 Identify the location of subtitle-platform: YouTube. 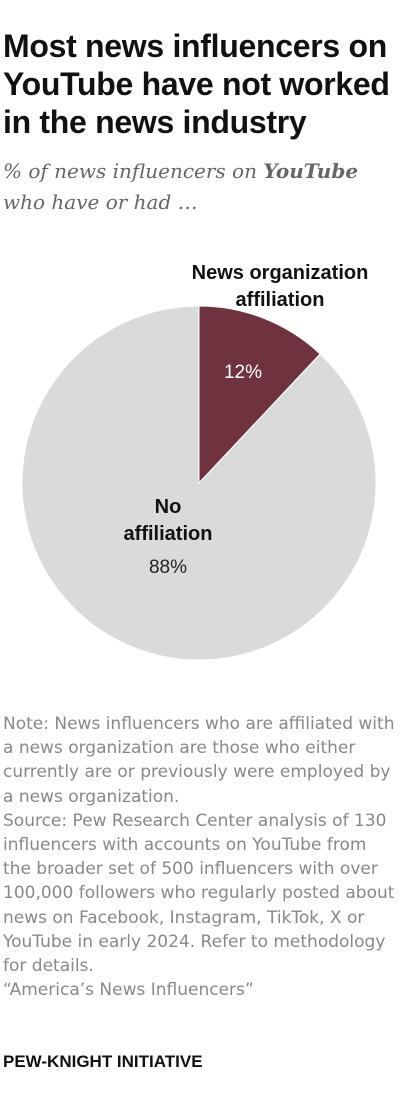
(311, 171).